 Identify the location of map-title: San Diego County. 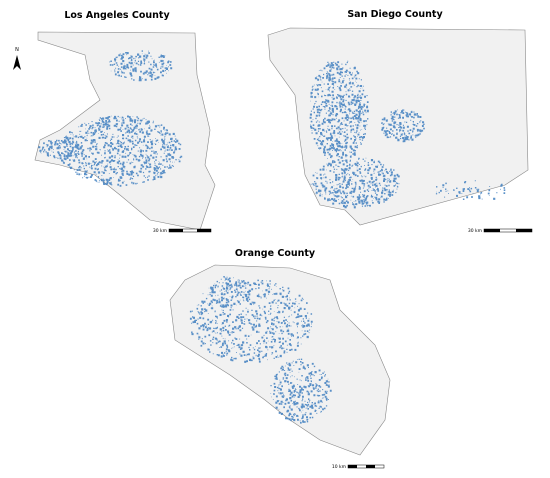
(395, 14).